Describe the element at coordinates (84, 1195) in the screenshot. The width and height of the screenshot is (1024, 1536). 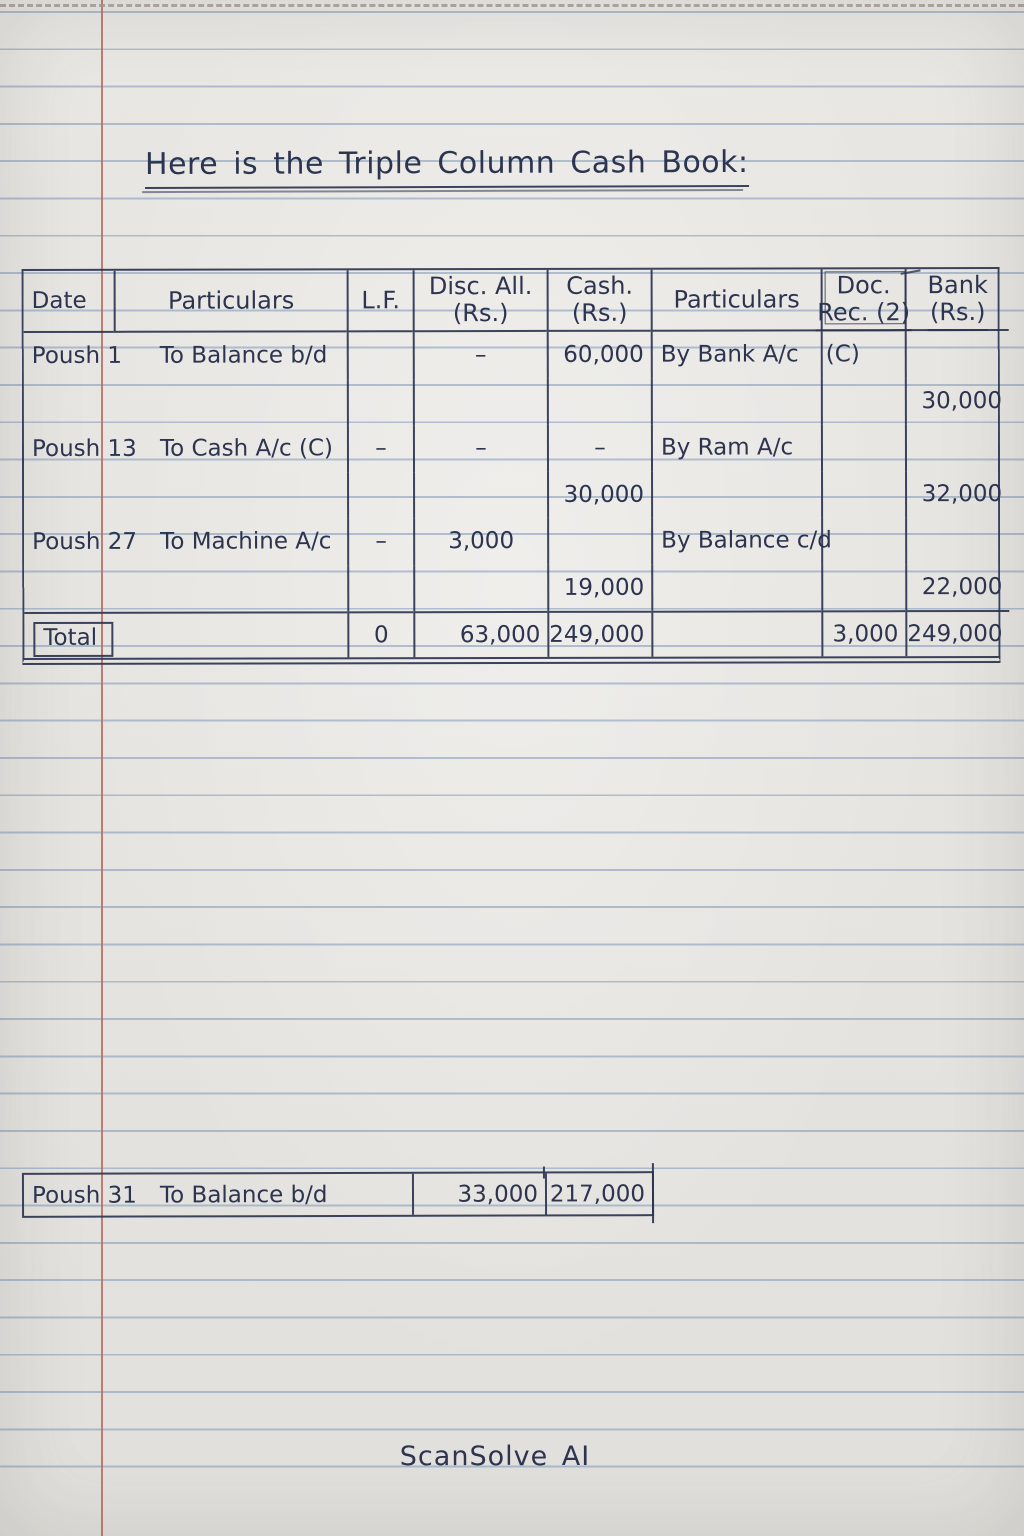
I see `closing-date: Poush 31` at that location.